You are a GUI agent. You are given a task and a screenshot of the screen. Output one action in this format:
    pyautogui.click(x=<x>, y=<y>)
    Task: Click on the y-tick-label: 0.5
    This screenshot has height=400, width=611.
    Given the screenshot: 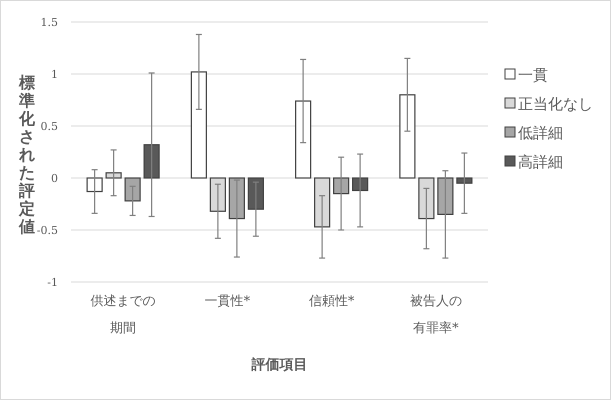 What is the action you would take?
    pyautogui.click(x=49, y=126)
    